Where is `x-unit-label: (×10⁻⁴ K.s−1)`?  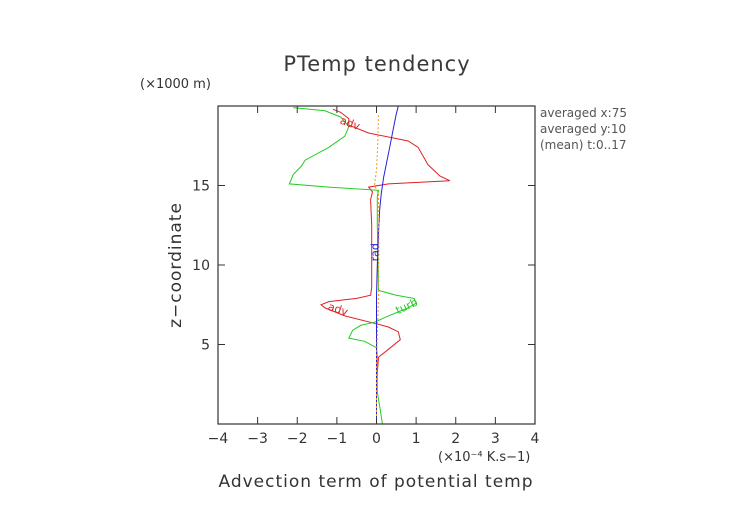
x-unit-label: (×10⁻⁴ K.s−1) is located at coordinates (484, 457).